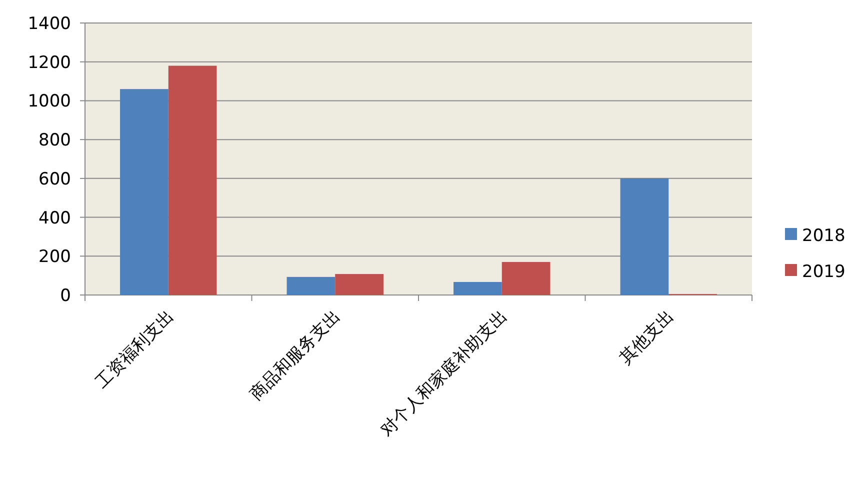 The image size is (865, 504). I want to click on x-tick-label: 工资福利支出, so click(135, 349).